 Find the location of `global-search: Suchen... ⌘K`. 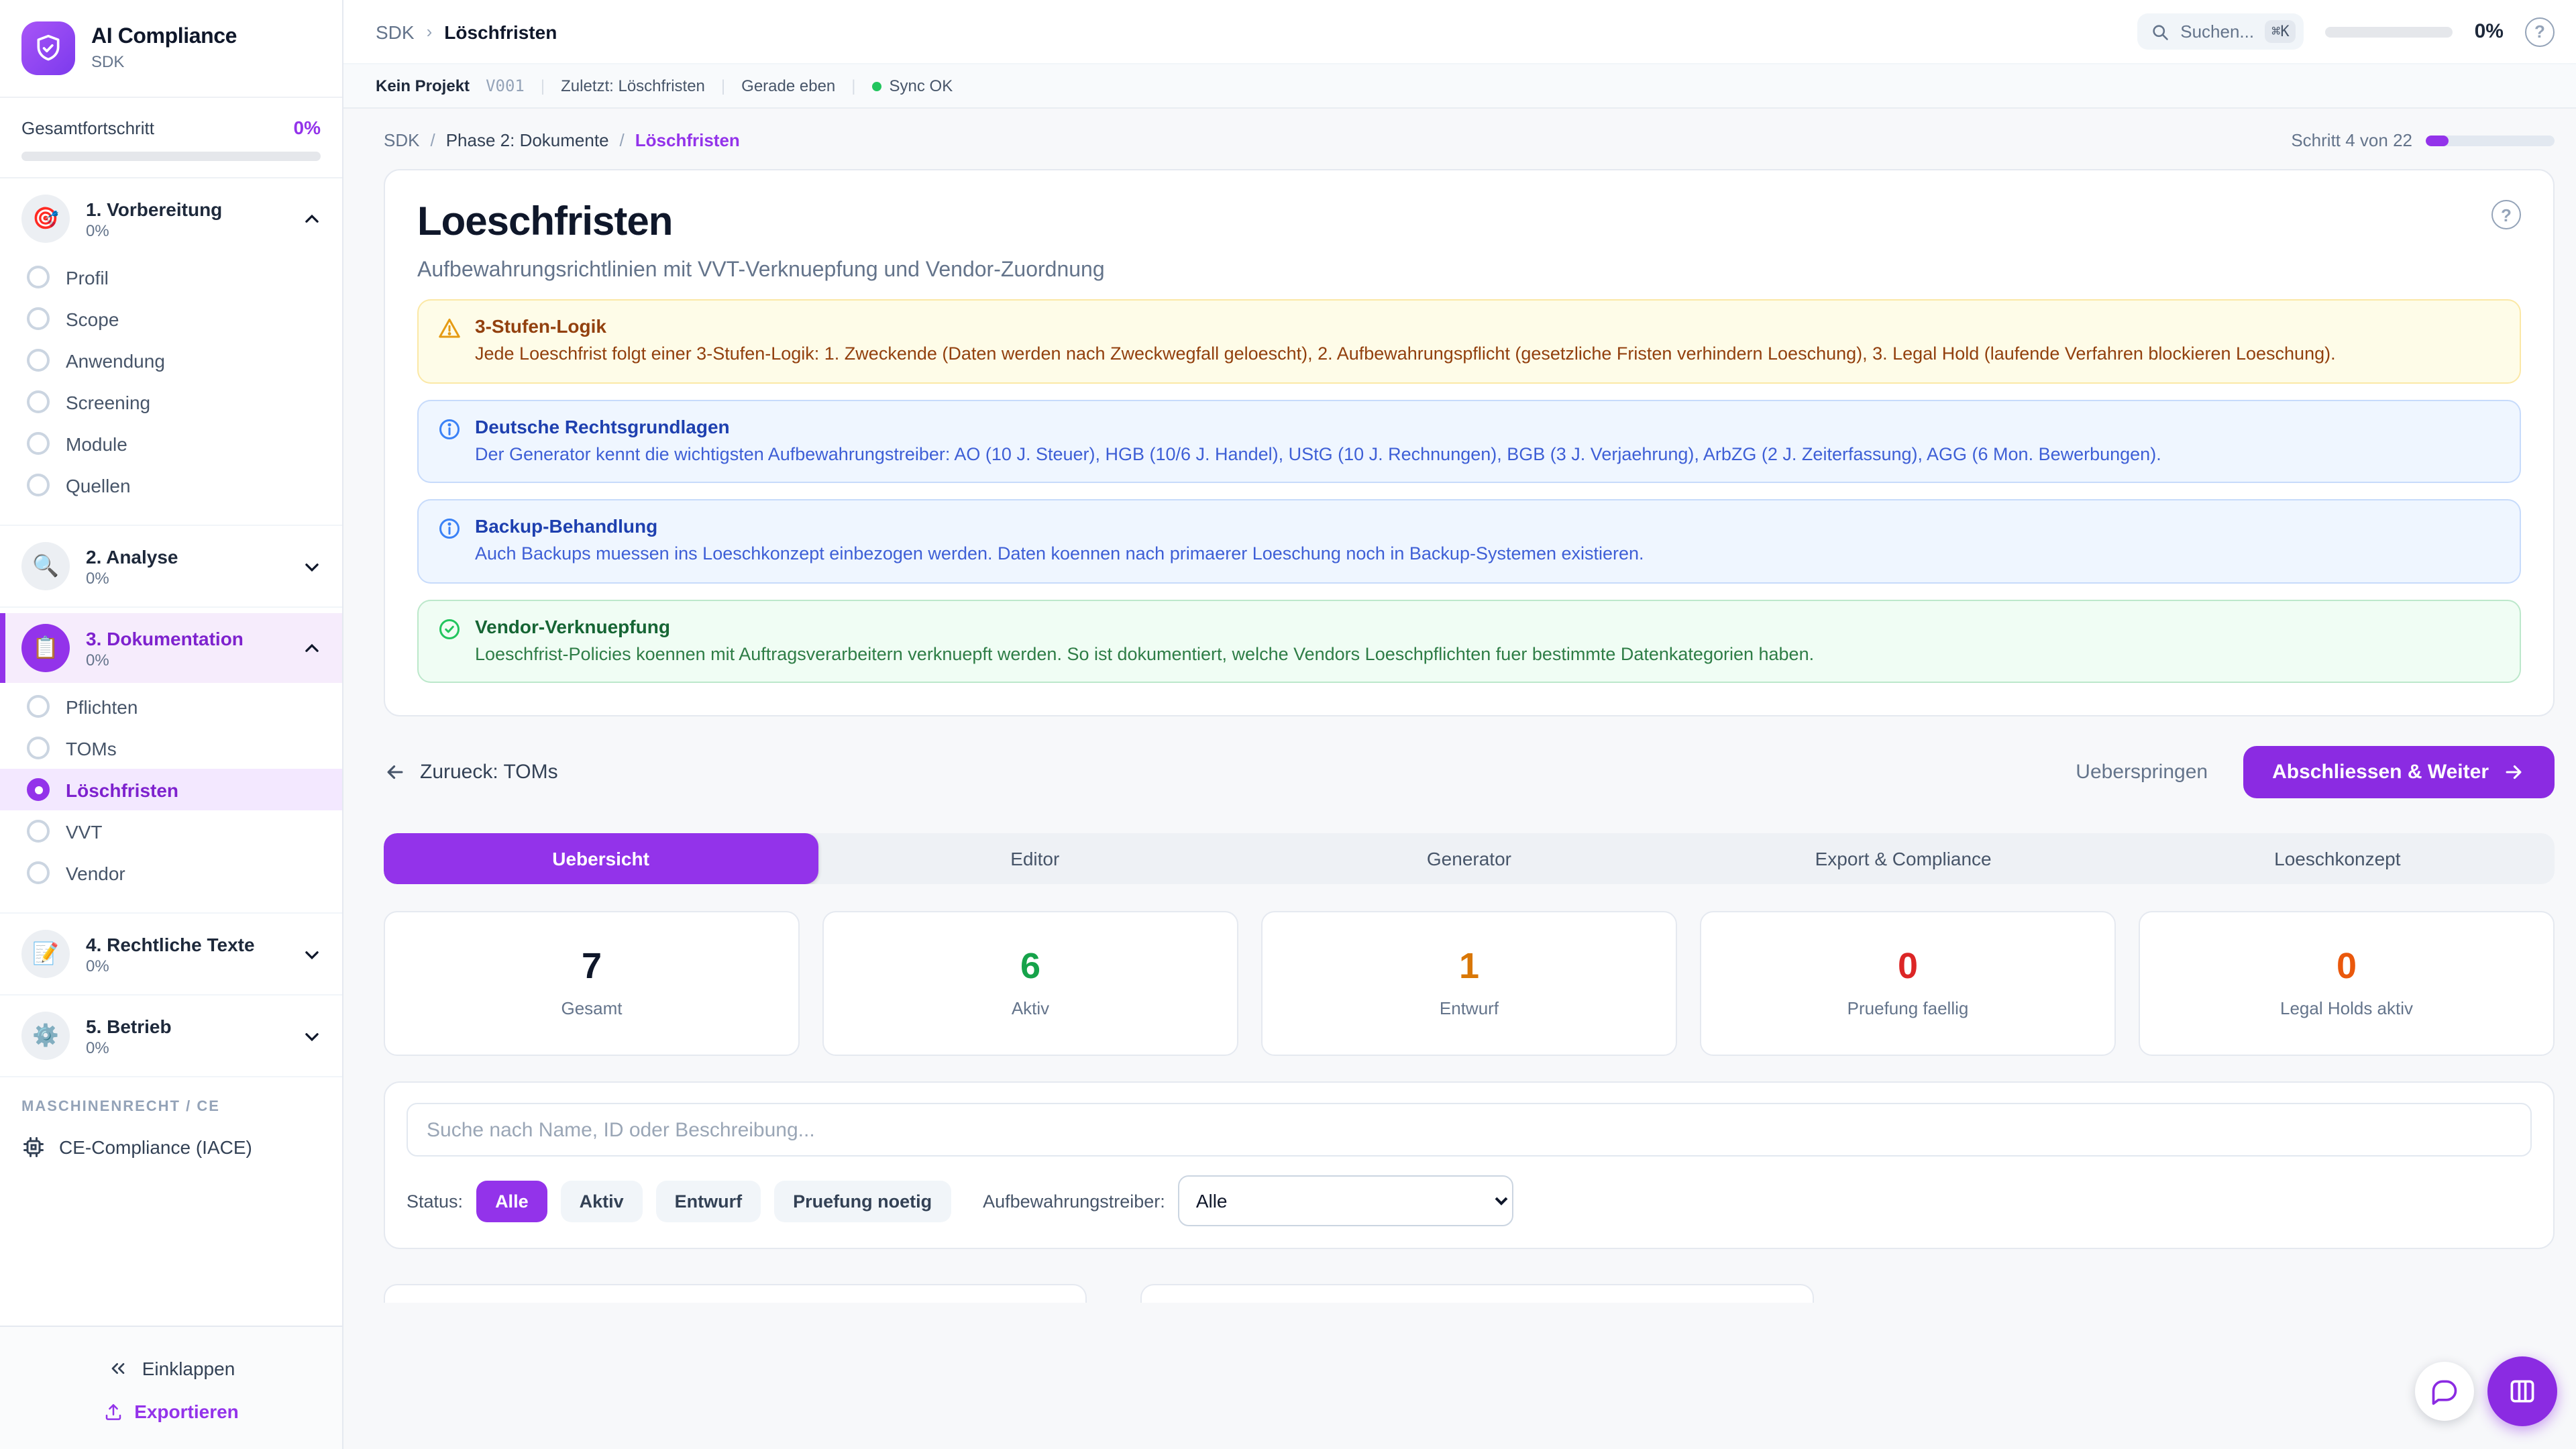

global-search: Suchen... ⌘K is located at coordinates (2220, 31).